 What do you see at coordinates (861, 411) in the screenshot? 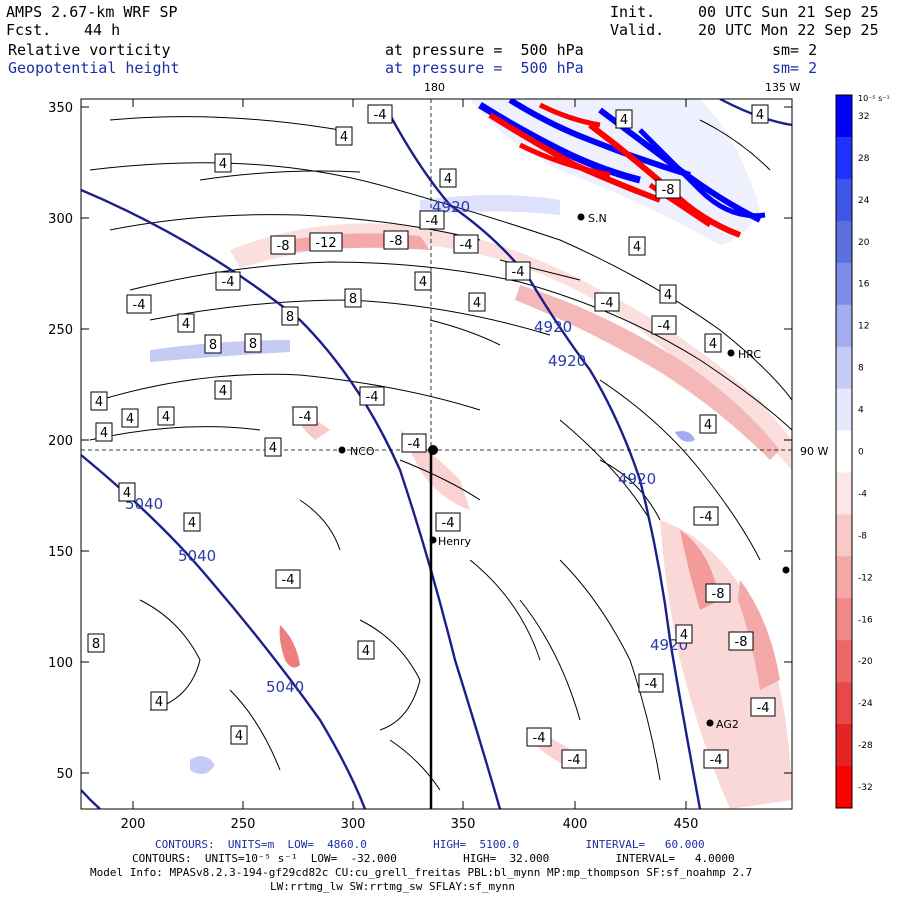
I see `colorbar-level-label: 4` at bounding box center [861, 411].